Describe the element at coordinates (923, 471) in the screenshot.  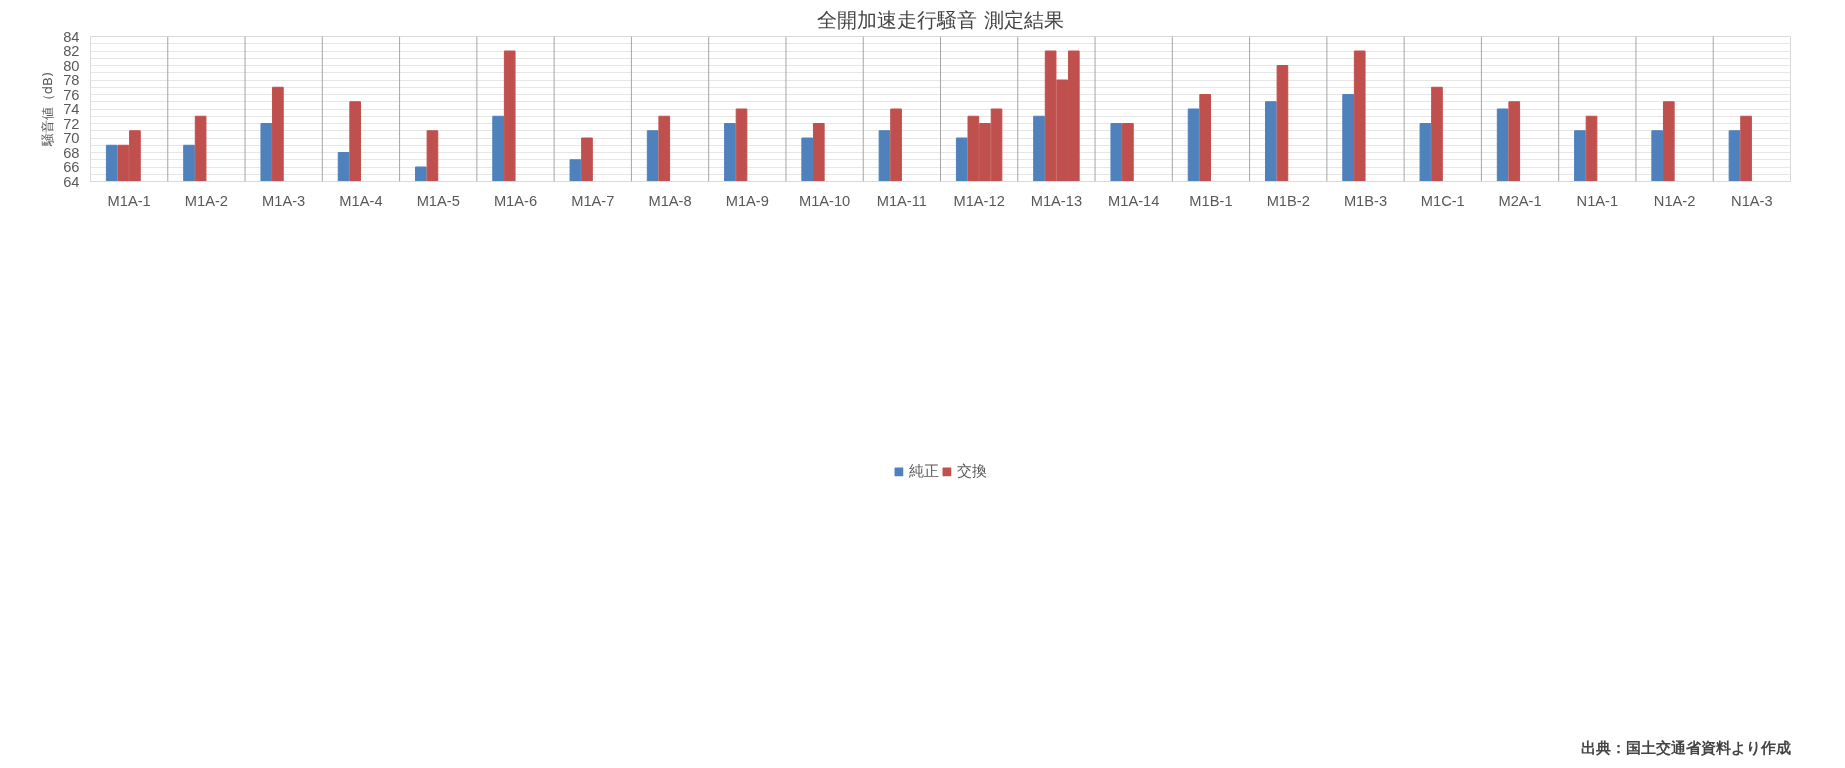
I see `legend-label: 純正` at that location.